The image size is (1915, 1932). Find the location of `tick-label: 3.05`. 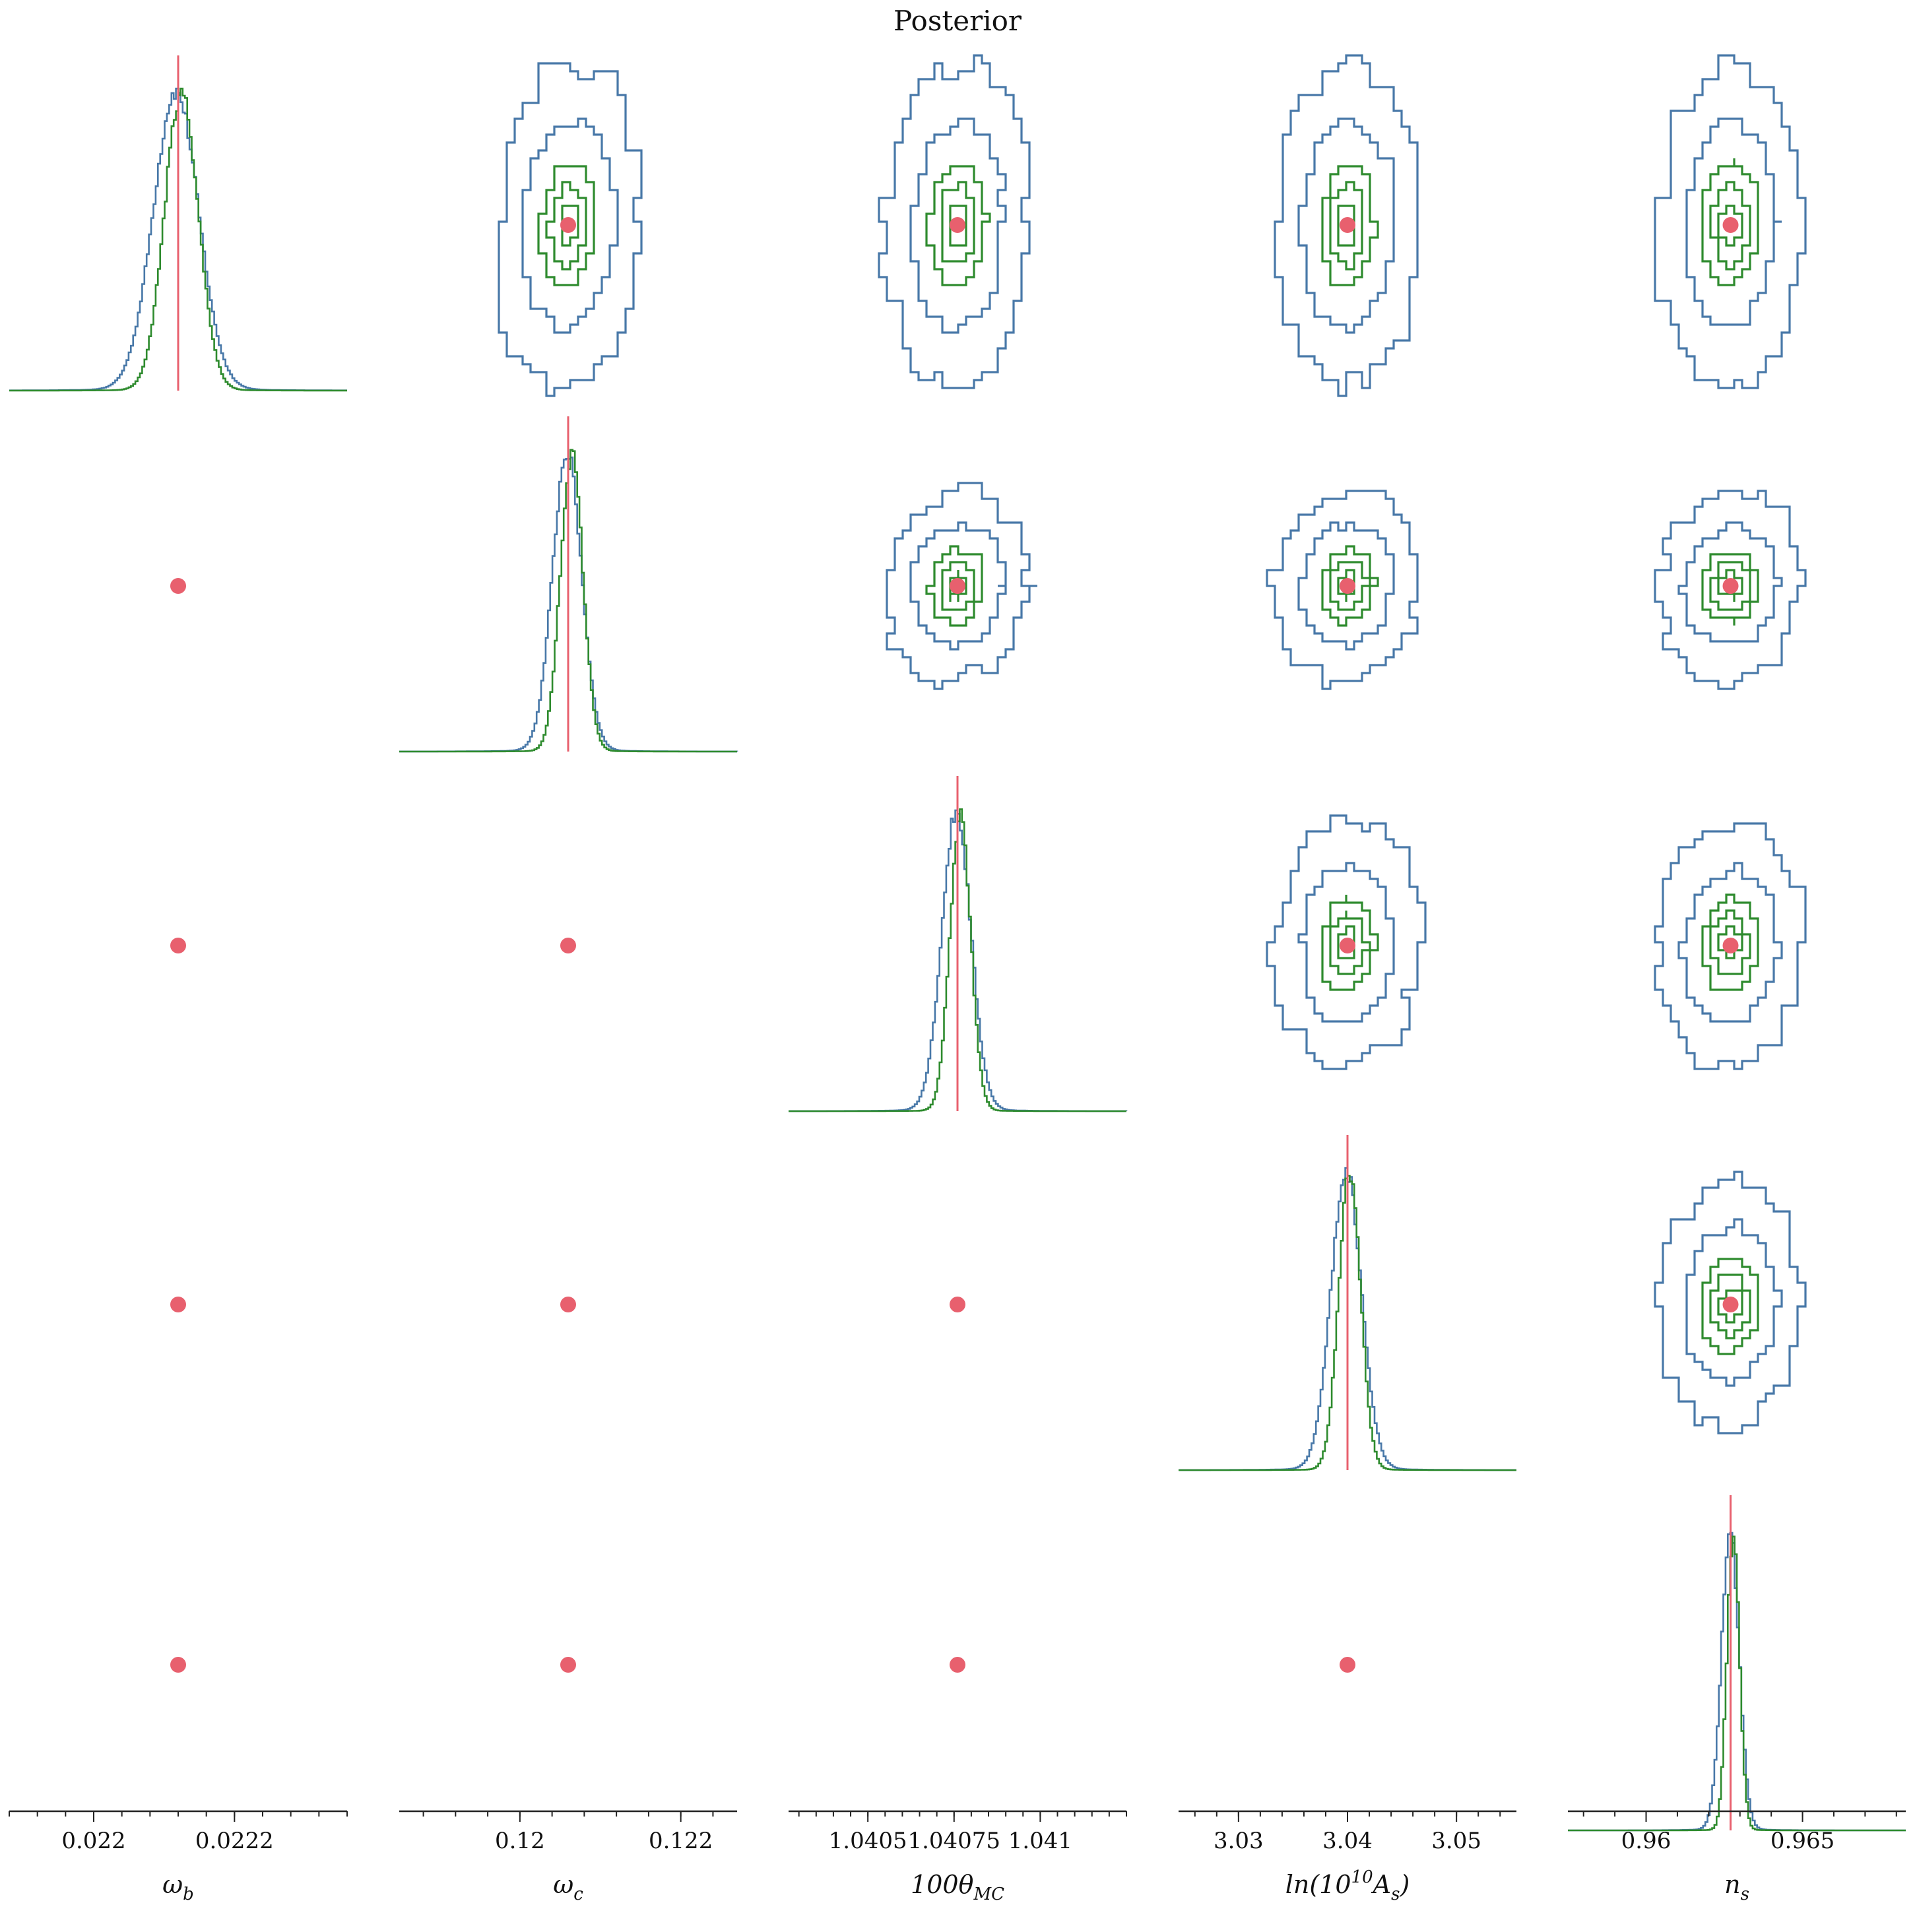

tick-label: 3.05 is located at coordinates (1456, 1841).